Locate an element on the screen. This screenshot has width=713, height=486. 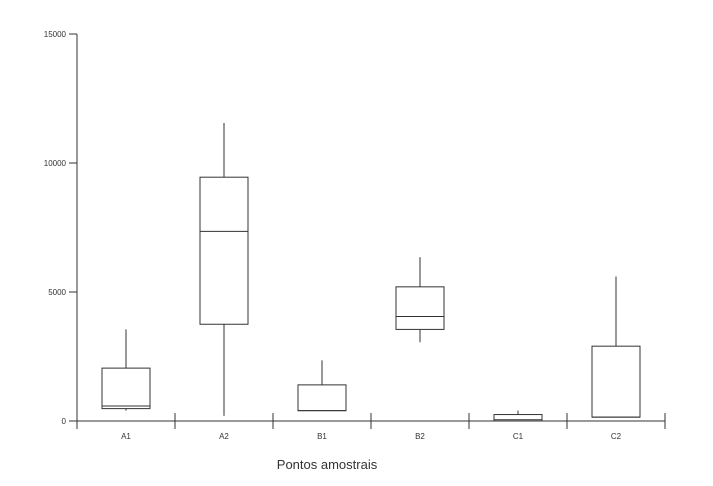
x-tick-label: B2 is located at coordinates (420, 436).